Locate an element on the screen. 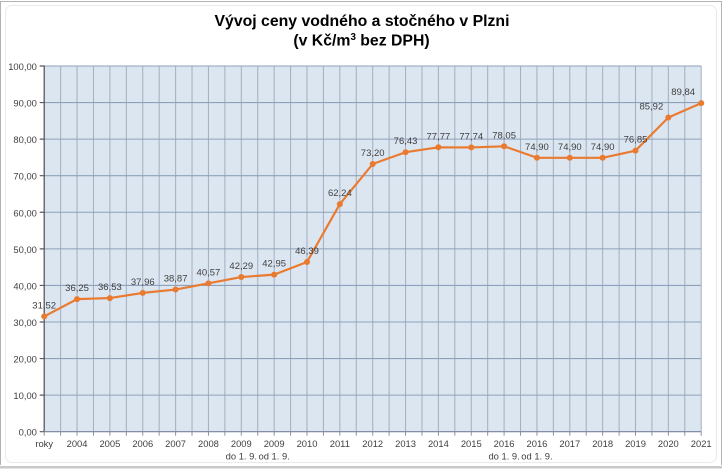 The width and height of the screenshot is (722, 469). svg-text: 78,05 is located at coordinates (504, 135).